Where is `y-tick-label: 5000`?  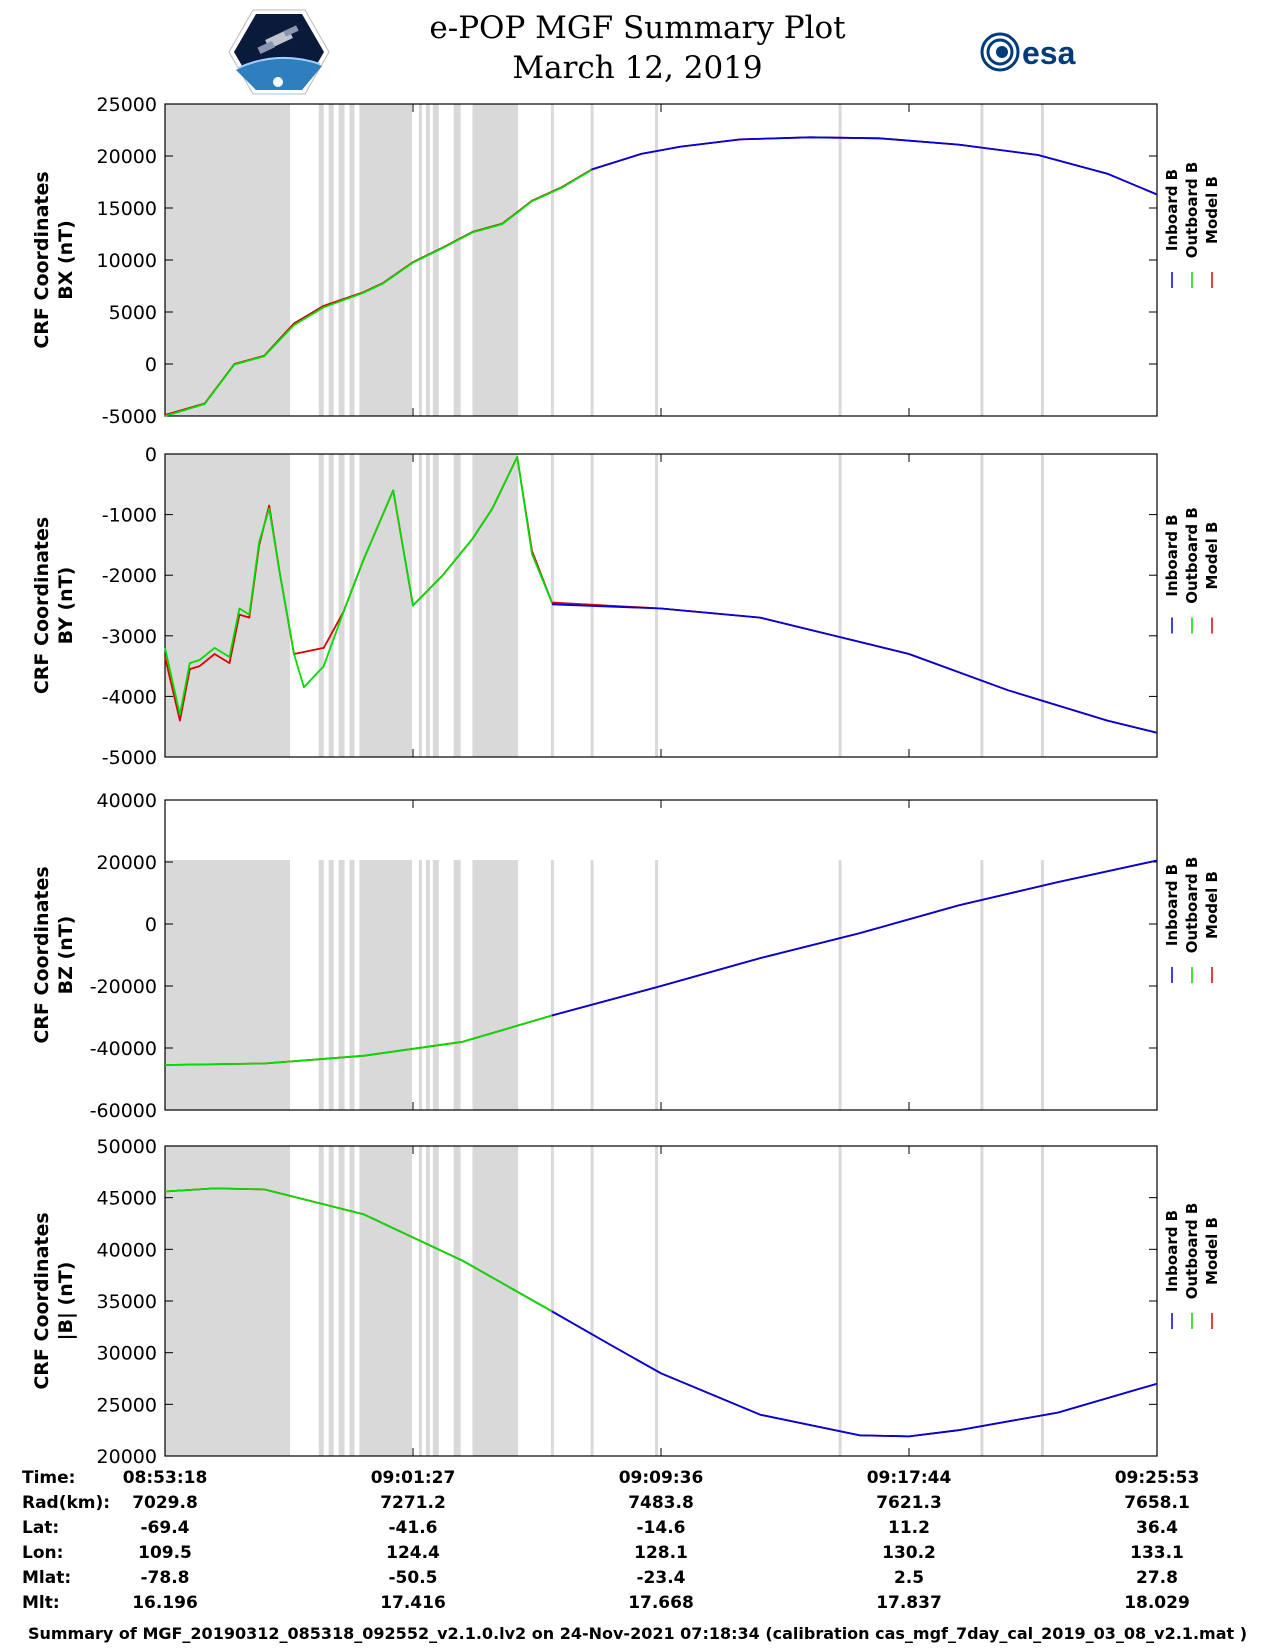
y-tick-label: 5000 is located at coordinates (133, 313).